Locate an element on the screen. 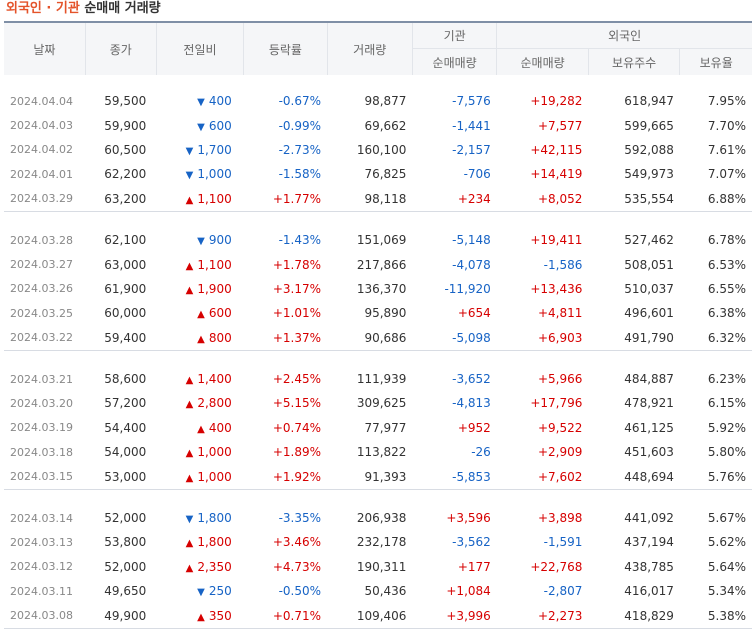 This screenshot has width=752, height=639. volume-cell: 111,939 is located at coordinates (381, 379).